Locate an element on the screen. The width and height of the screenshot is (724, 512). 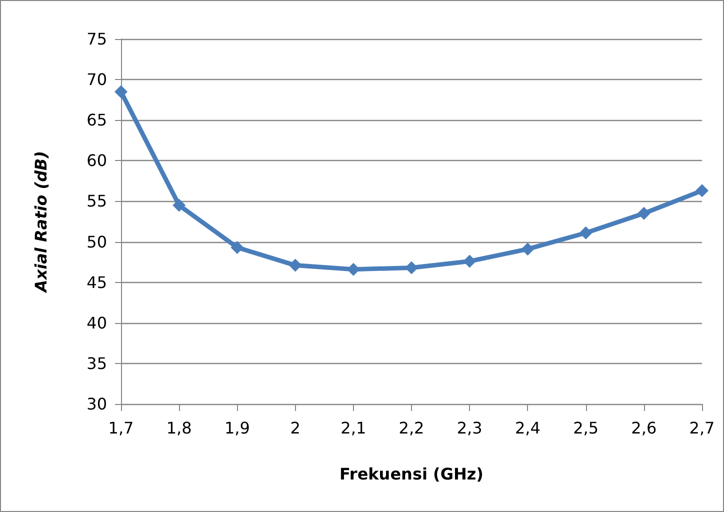
x-tick-label: 2,5 is located at coordinates (586, 428).